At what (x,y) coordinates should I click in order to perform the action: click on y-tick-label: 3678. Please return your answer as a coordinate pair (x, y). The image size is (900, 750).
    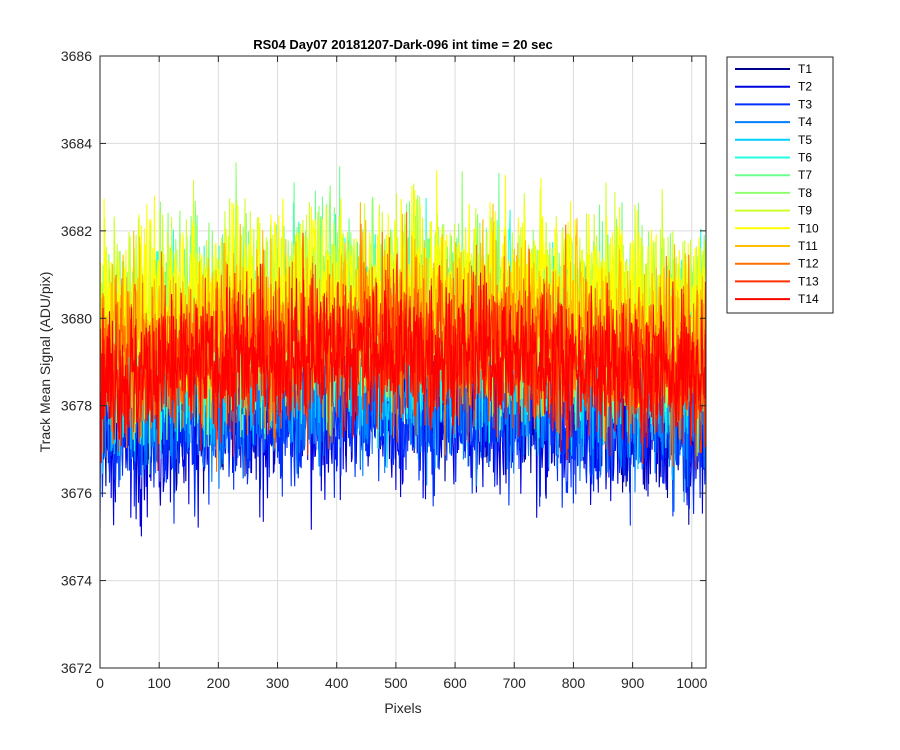
    Looking at the image, I should click on (76, 406).